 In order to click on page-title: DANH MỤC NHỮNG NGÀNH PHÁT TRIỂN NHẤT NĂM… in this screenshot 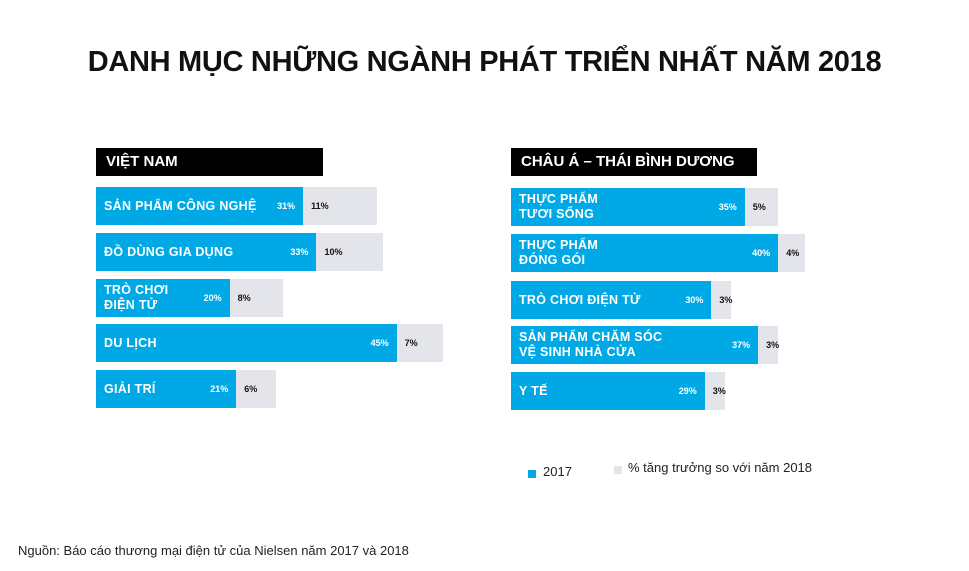, I will do `click(484, 62)`.